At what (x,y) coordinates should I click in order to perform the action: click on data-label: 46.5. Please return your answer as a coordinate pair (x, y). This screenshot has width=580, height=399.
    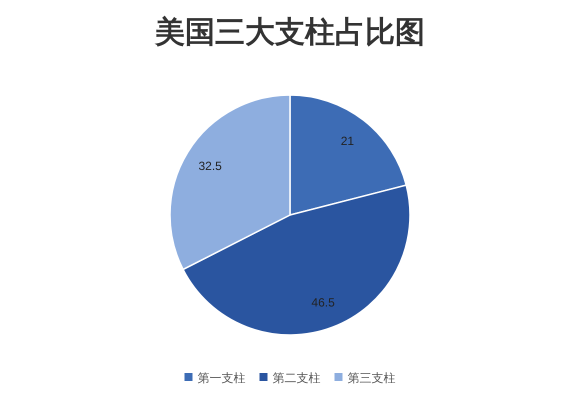
    Looking at the image, I should click on (323, 303).